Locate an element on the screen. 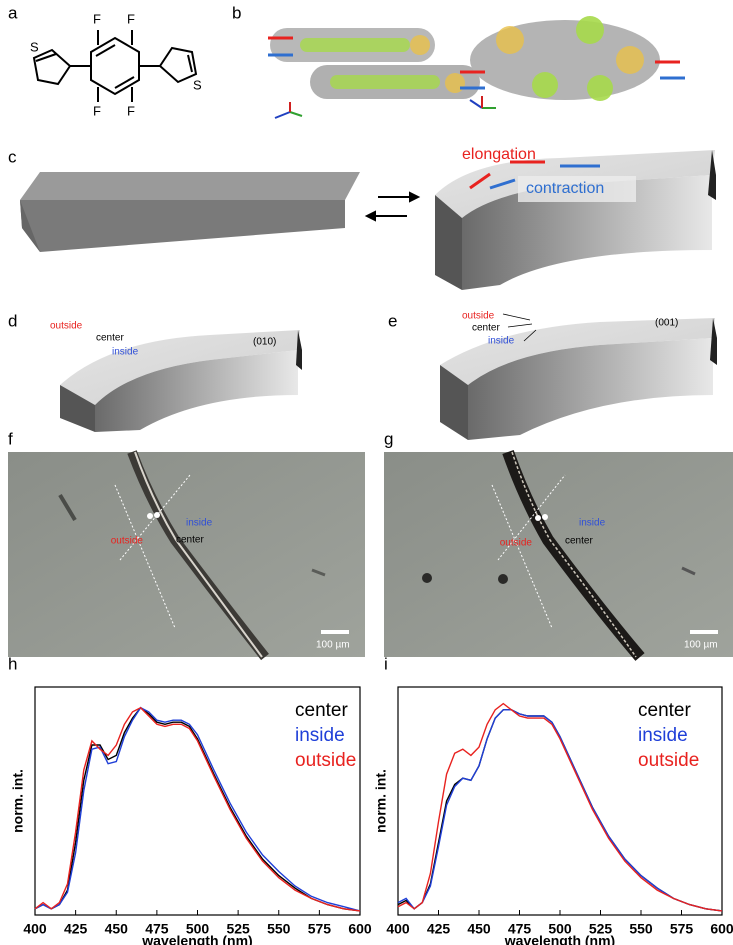 The width and height of the screenshot is (733, 945). plane-label: (010) is located at coordinates (264, 342).